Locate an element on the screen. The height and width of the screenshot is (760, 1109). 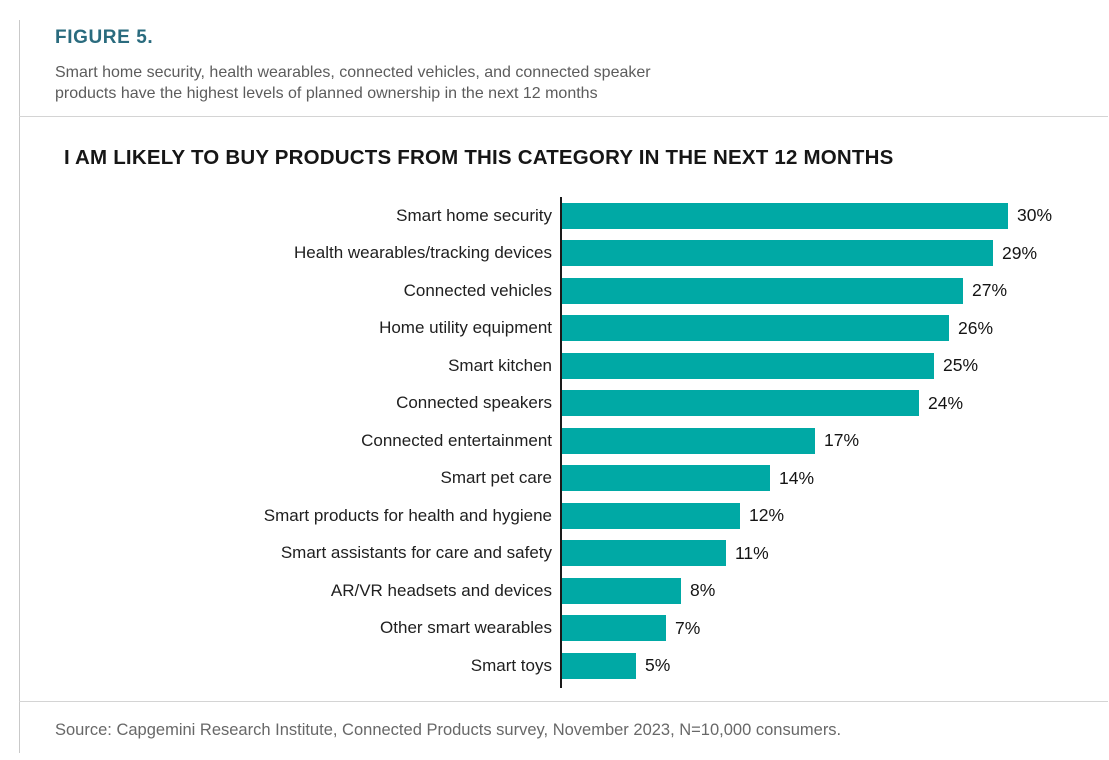
value-label: 14% is located at coordinates (797, 477).